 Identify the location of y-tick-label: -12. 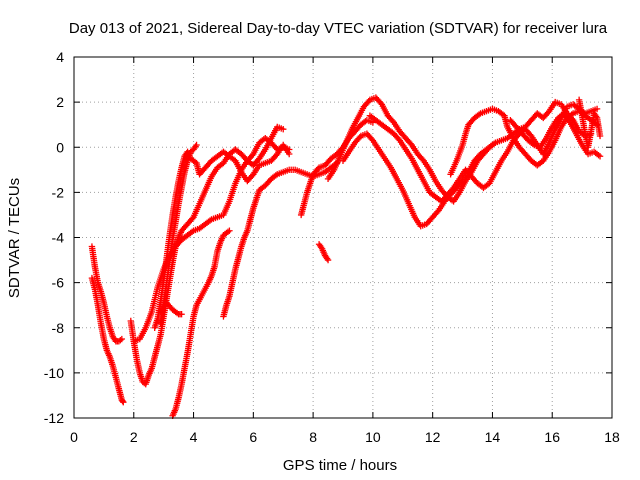
(54, 418).